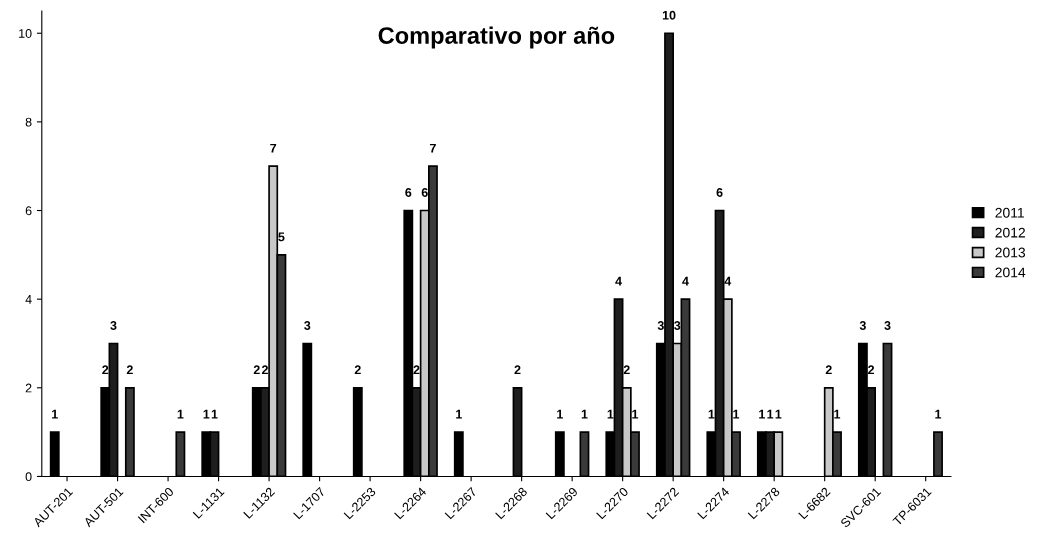  Describe the element at coordinates (28, 122) in the screenshot. I see `y-tick-label: 8` at that location.